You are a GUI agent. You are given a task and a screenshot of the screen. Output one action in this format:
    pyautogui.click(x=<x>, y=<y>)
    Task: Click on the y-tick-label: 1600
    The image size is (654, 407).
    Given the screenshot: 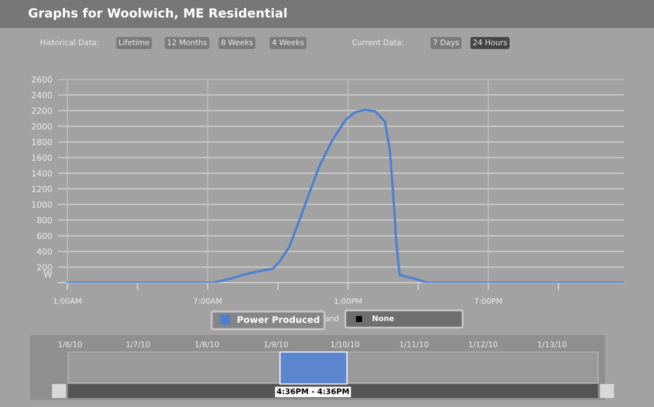 What is the action you would take?
    pyautogui.click(x=42, y=157)
    